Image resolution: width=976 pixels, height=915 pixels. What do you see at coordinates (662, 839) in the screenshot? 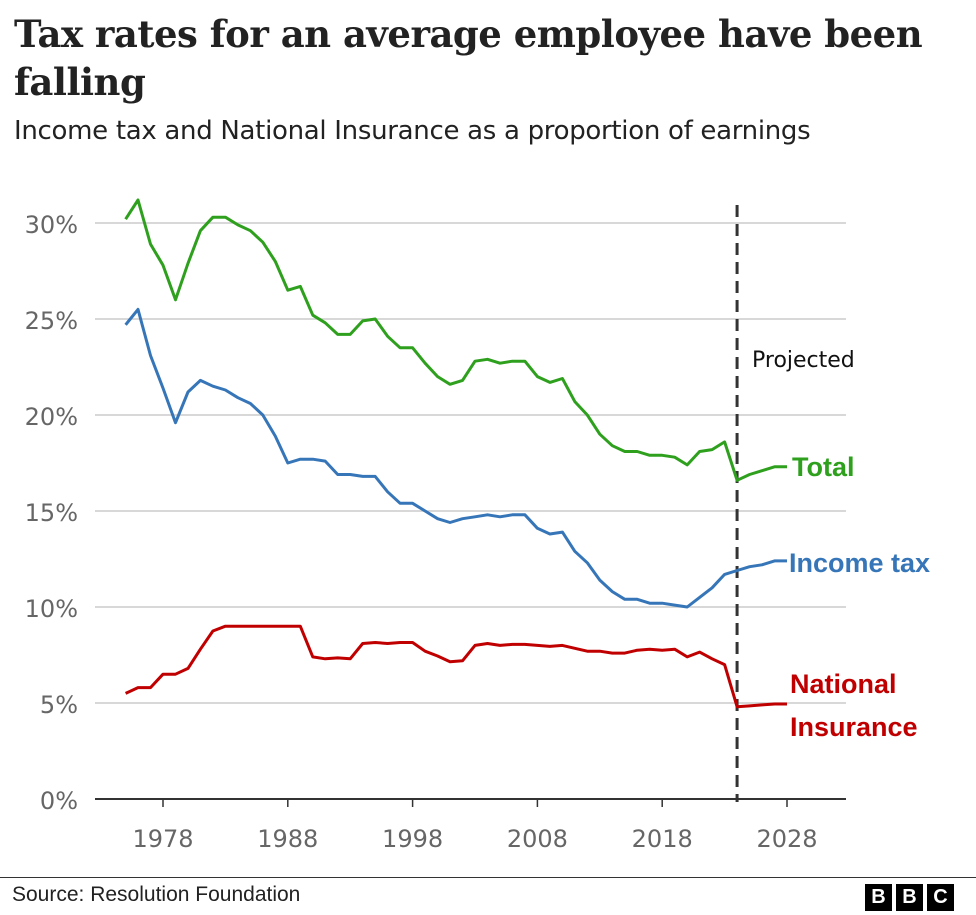
I see `x-tick-label: 2018` at bounding box center [662, 839].